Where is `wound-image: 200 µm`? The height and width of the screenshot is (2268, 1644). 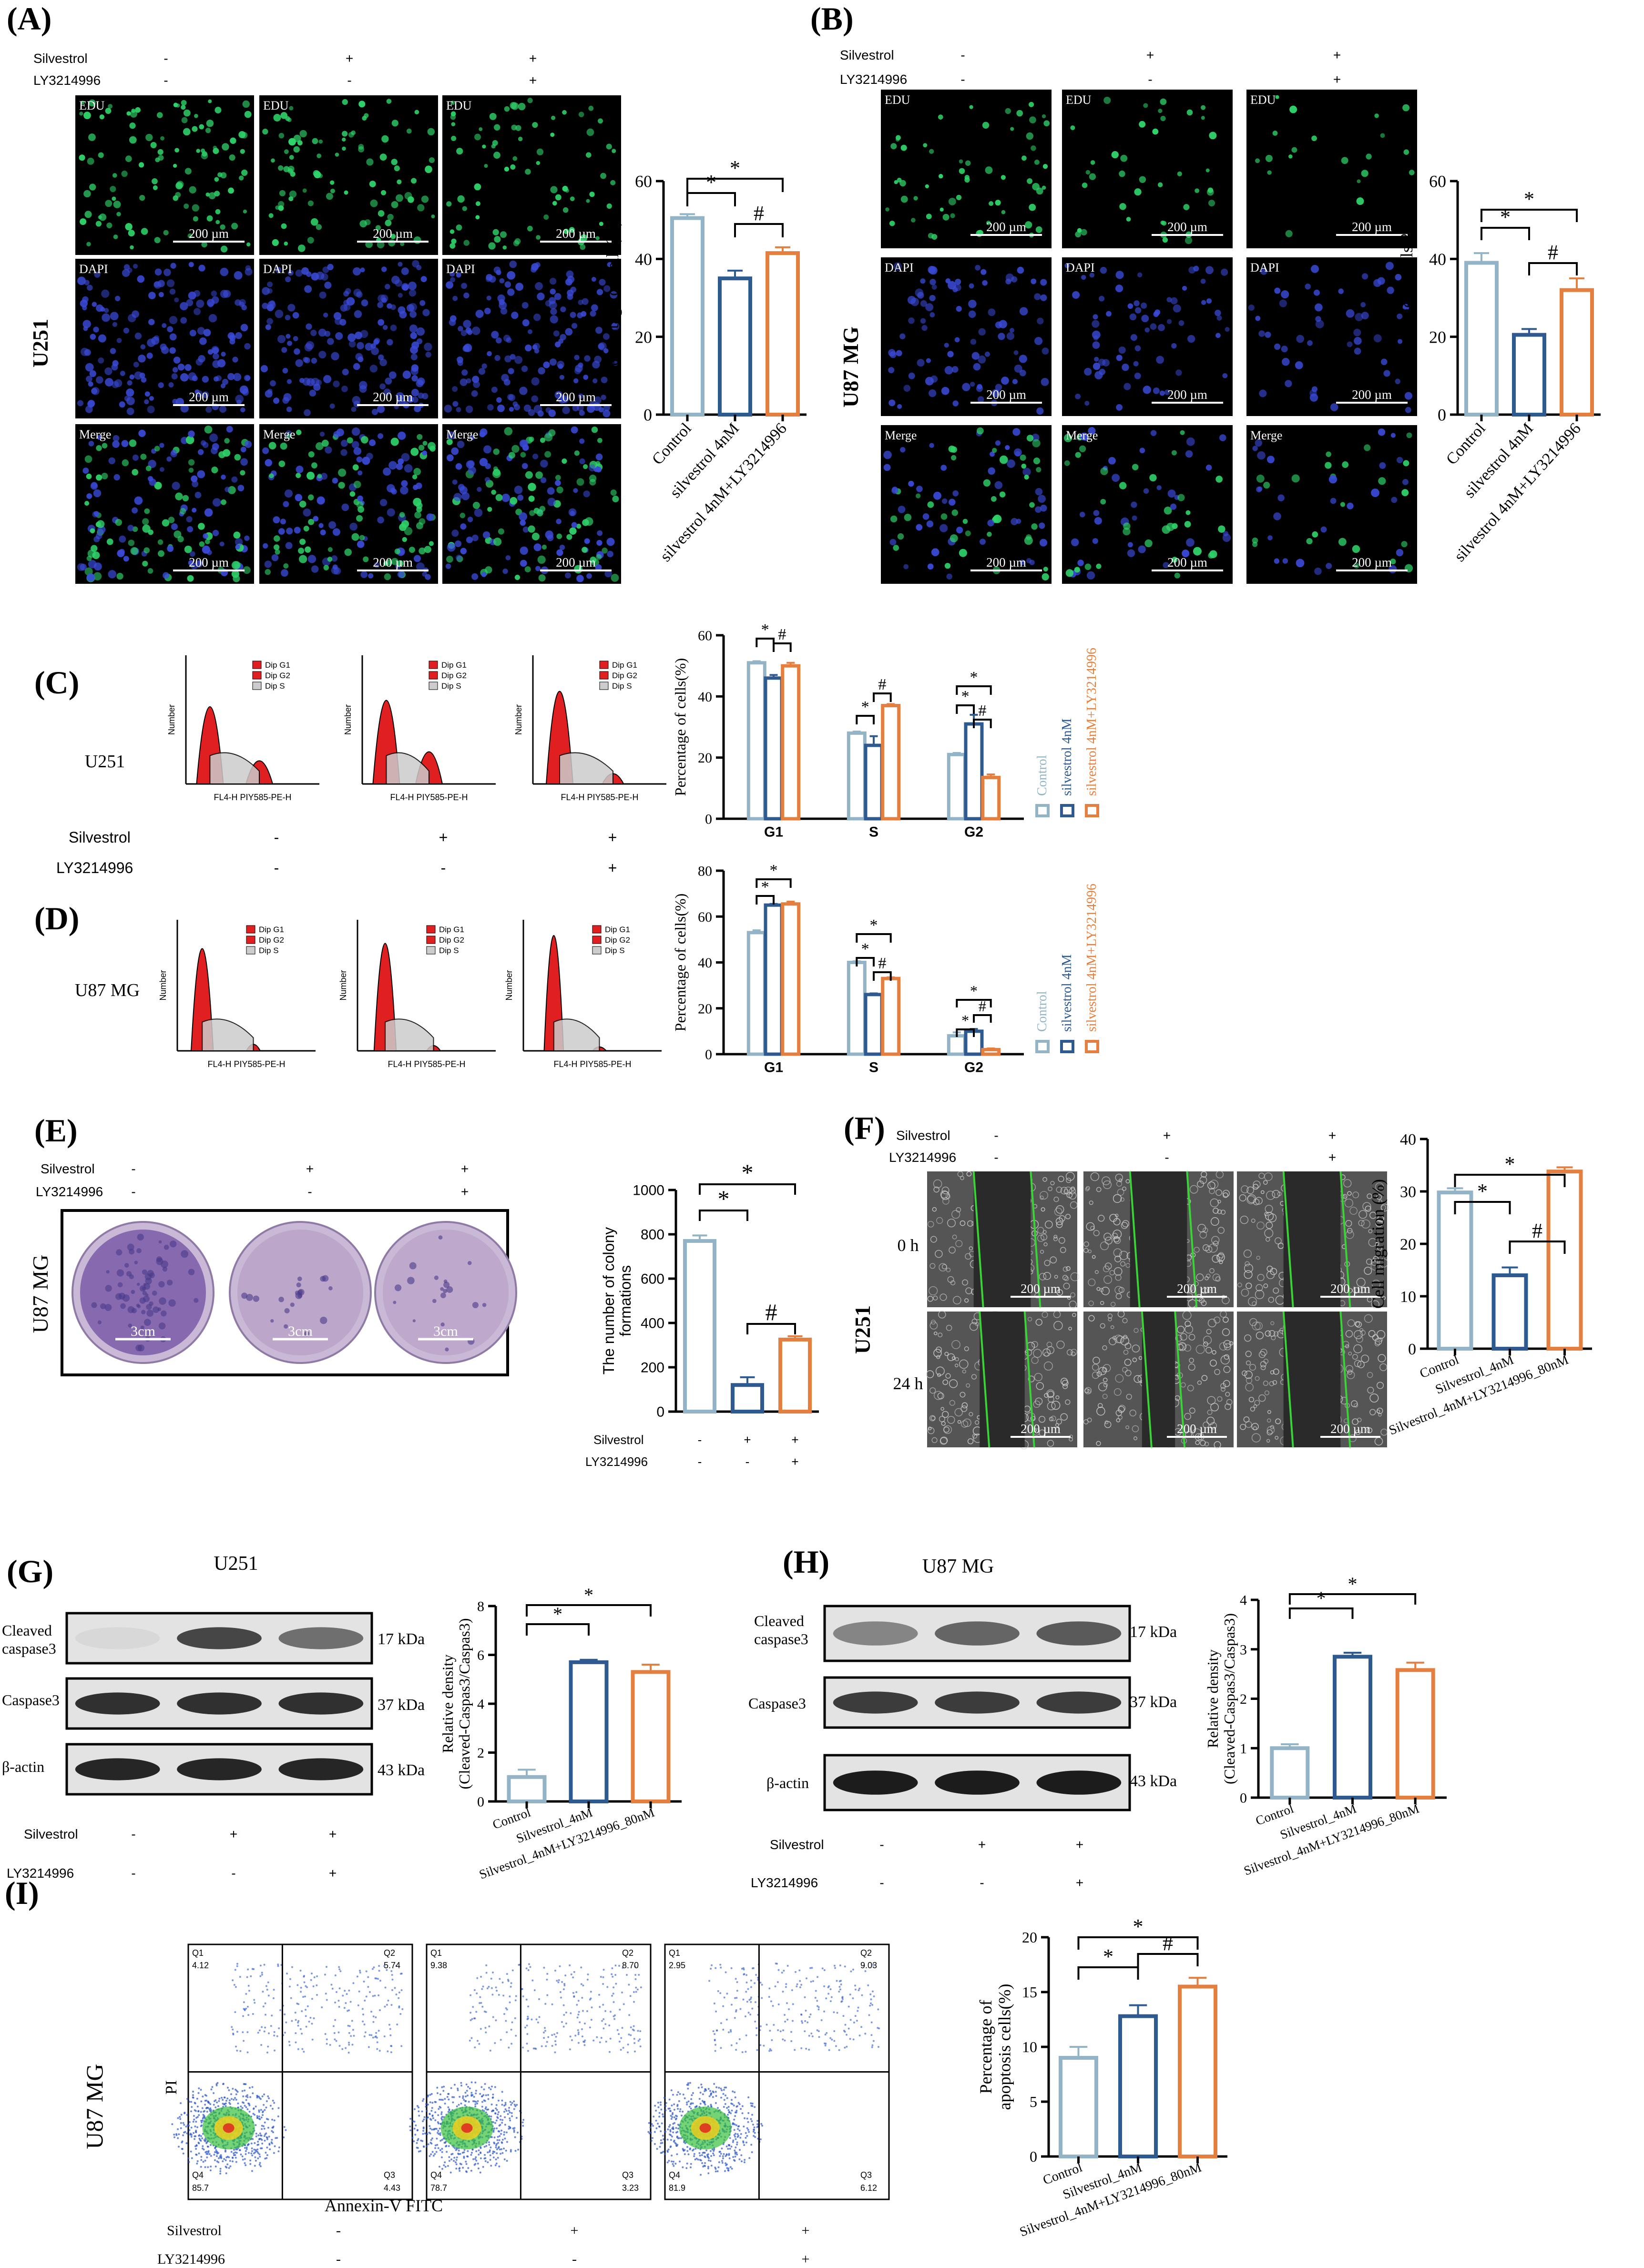 wound-image: 200 µm is located at coordinates (1312, 1379).